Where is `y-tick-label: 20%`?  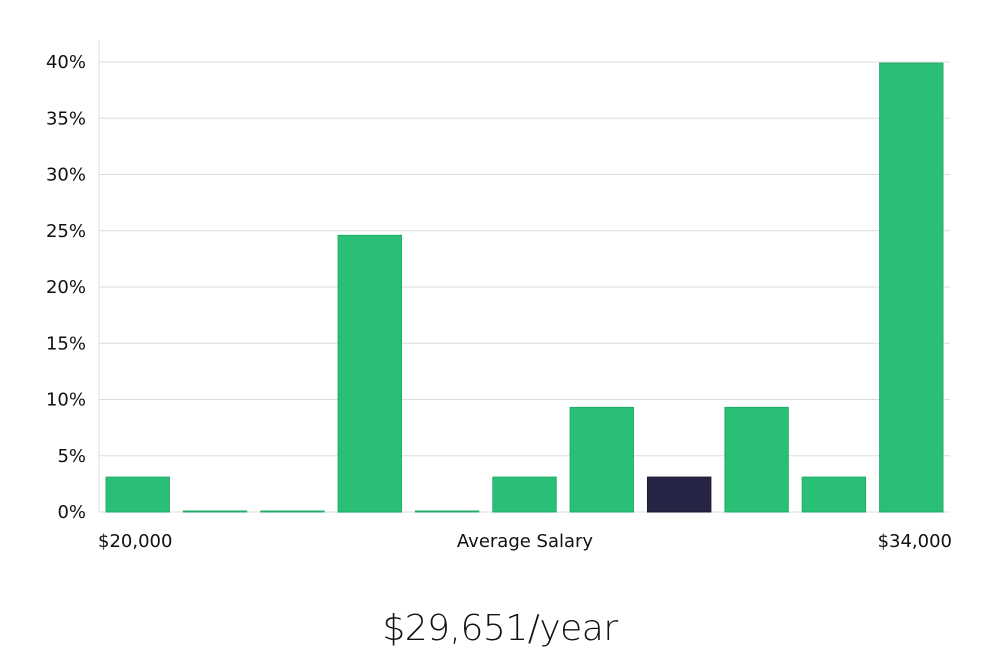
y-tick-label: 20% is located at coordinates (66, 287).